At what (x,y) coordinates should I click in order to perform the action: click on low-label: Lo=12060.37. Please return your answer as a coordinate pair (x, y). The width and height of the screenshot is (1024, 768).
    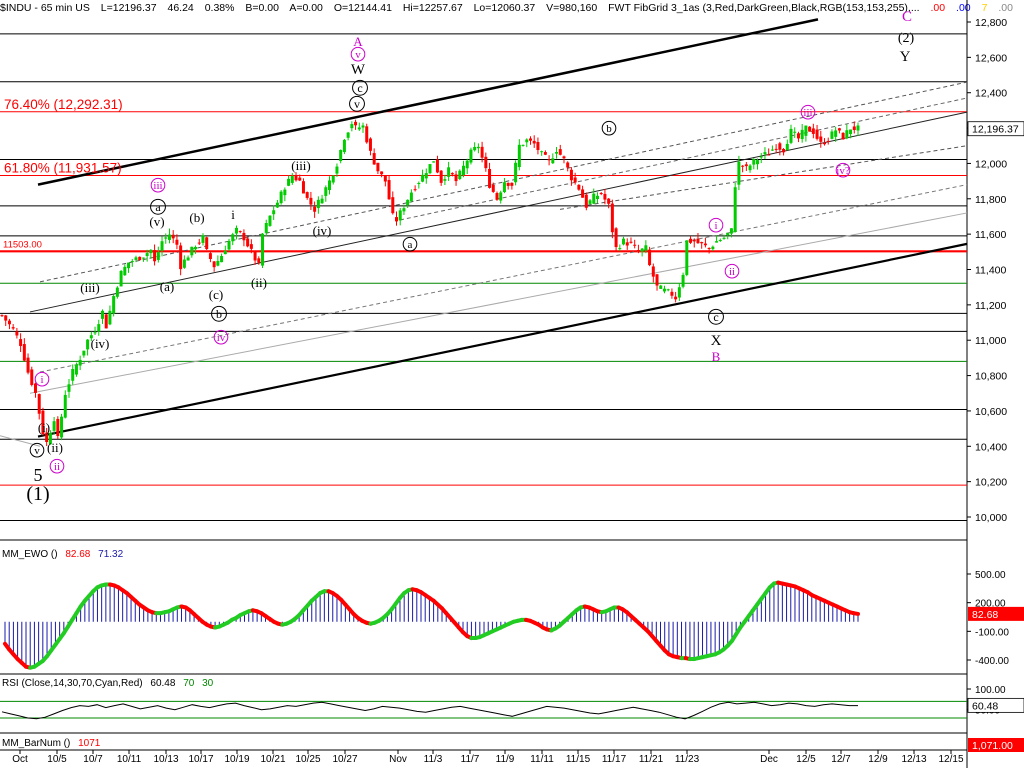
    Looking at the image, I should click on (504, 8).